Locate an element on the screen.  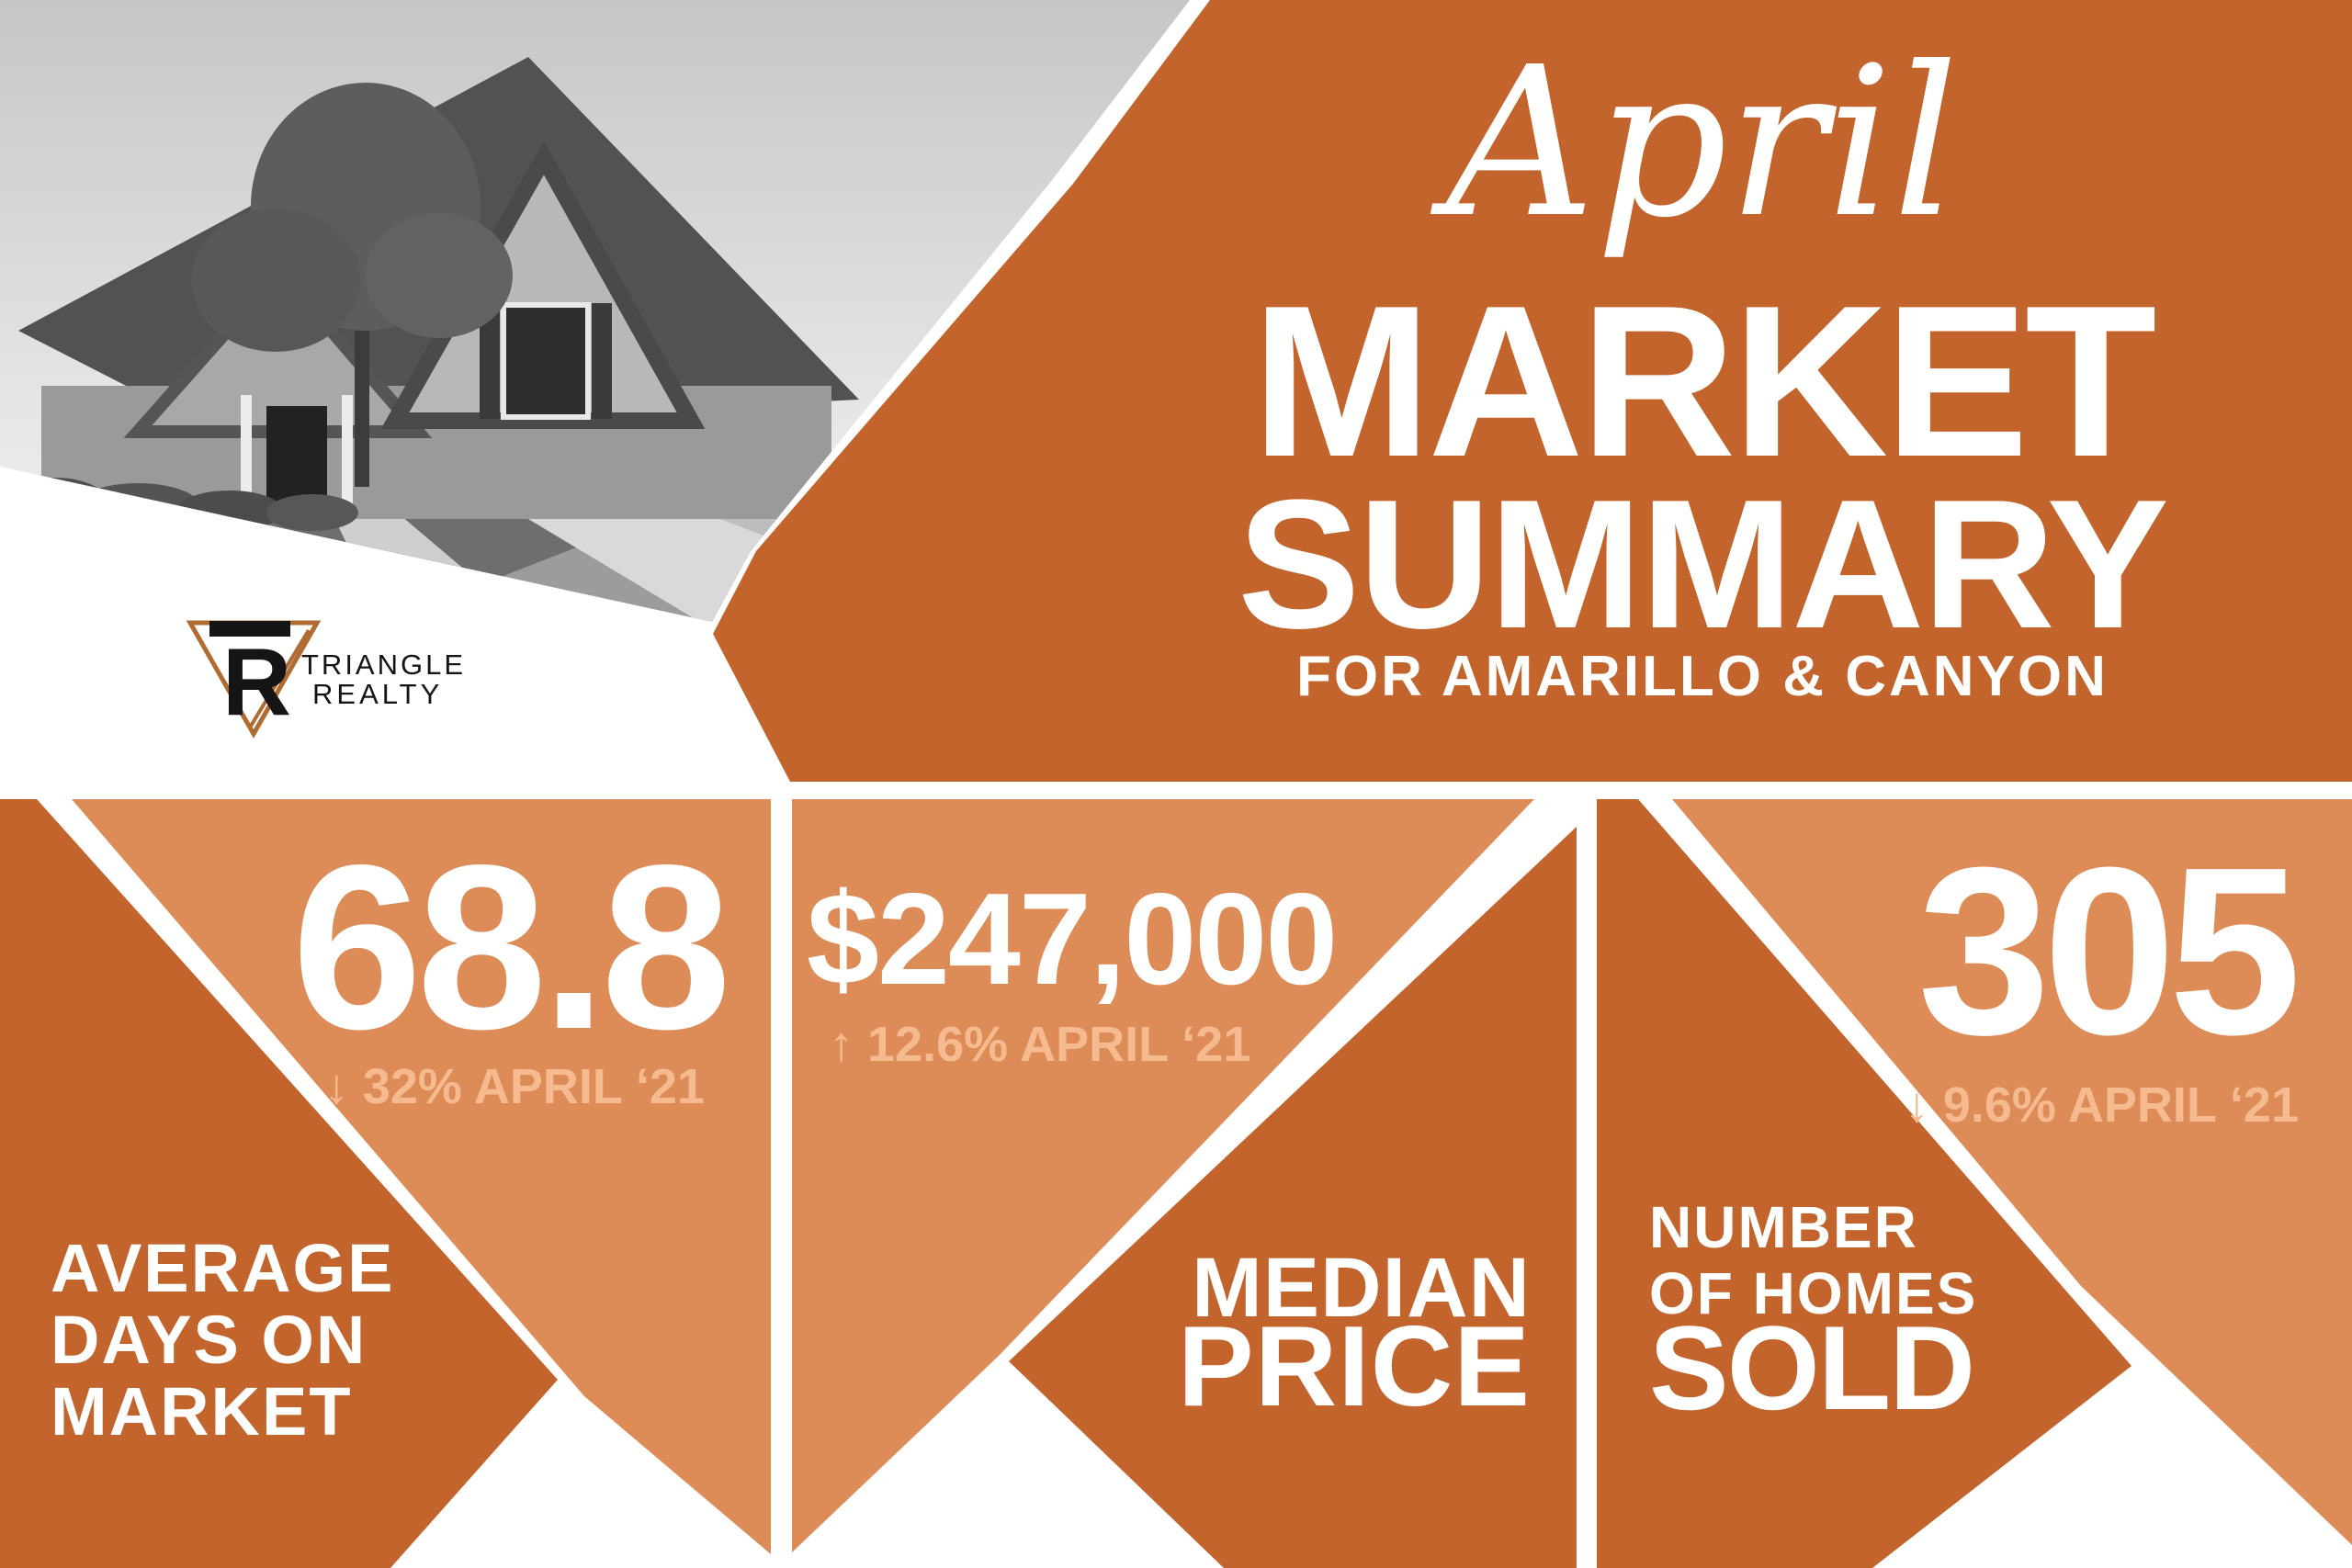
stat-label-line: AVERAGE is located at coordinates (223, 1268).